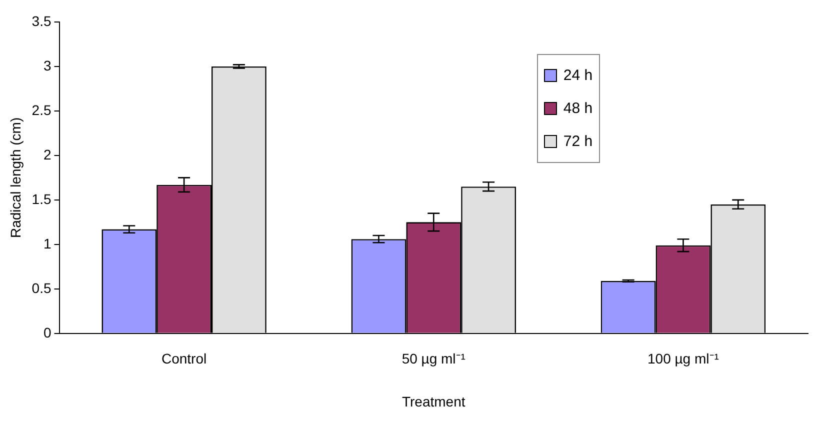 Image resolution: width=822 pixels, height=421 pixels. Describe the element at coordinates (434, 401) in the screenshot. I see `x-axis-title: Treatment` at that location.